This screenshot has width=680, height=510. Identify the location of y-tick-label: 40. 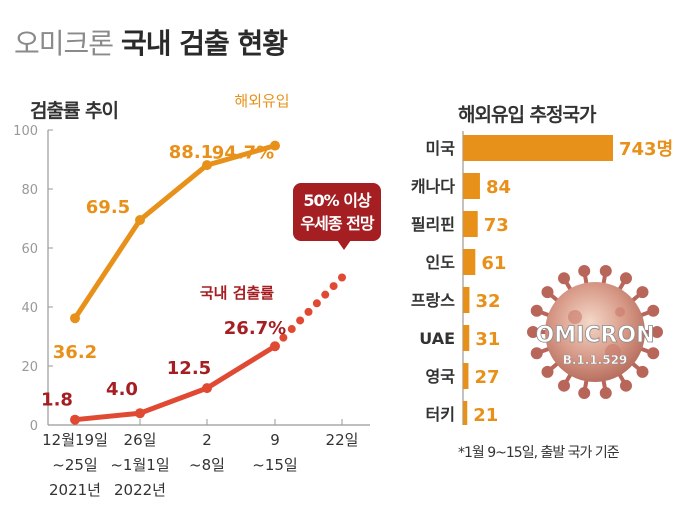
(29, 308).